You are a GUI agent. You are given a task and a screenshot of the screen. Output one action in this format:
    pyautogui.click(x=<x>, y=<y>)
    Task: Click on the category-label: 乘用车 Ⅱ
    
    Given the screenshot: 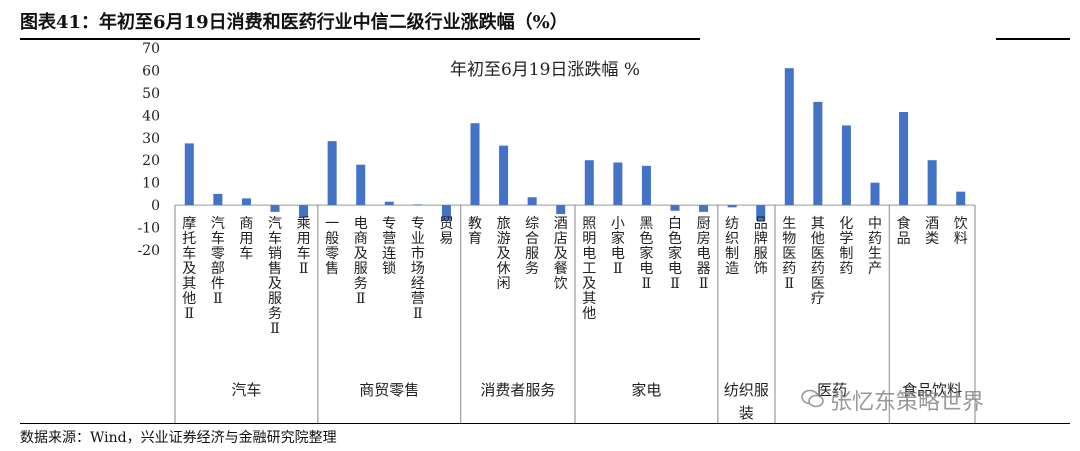 What is the action you would take?
    pyautogui.click(x=304, y=246)
    